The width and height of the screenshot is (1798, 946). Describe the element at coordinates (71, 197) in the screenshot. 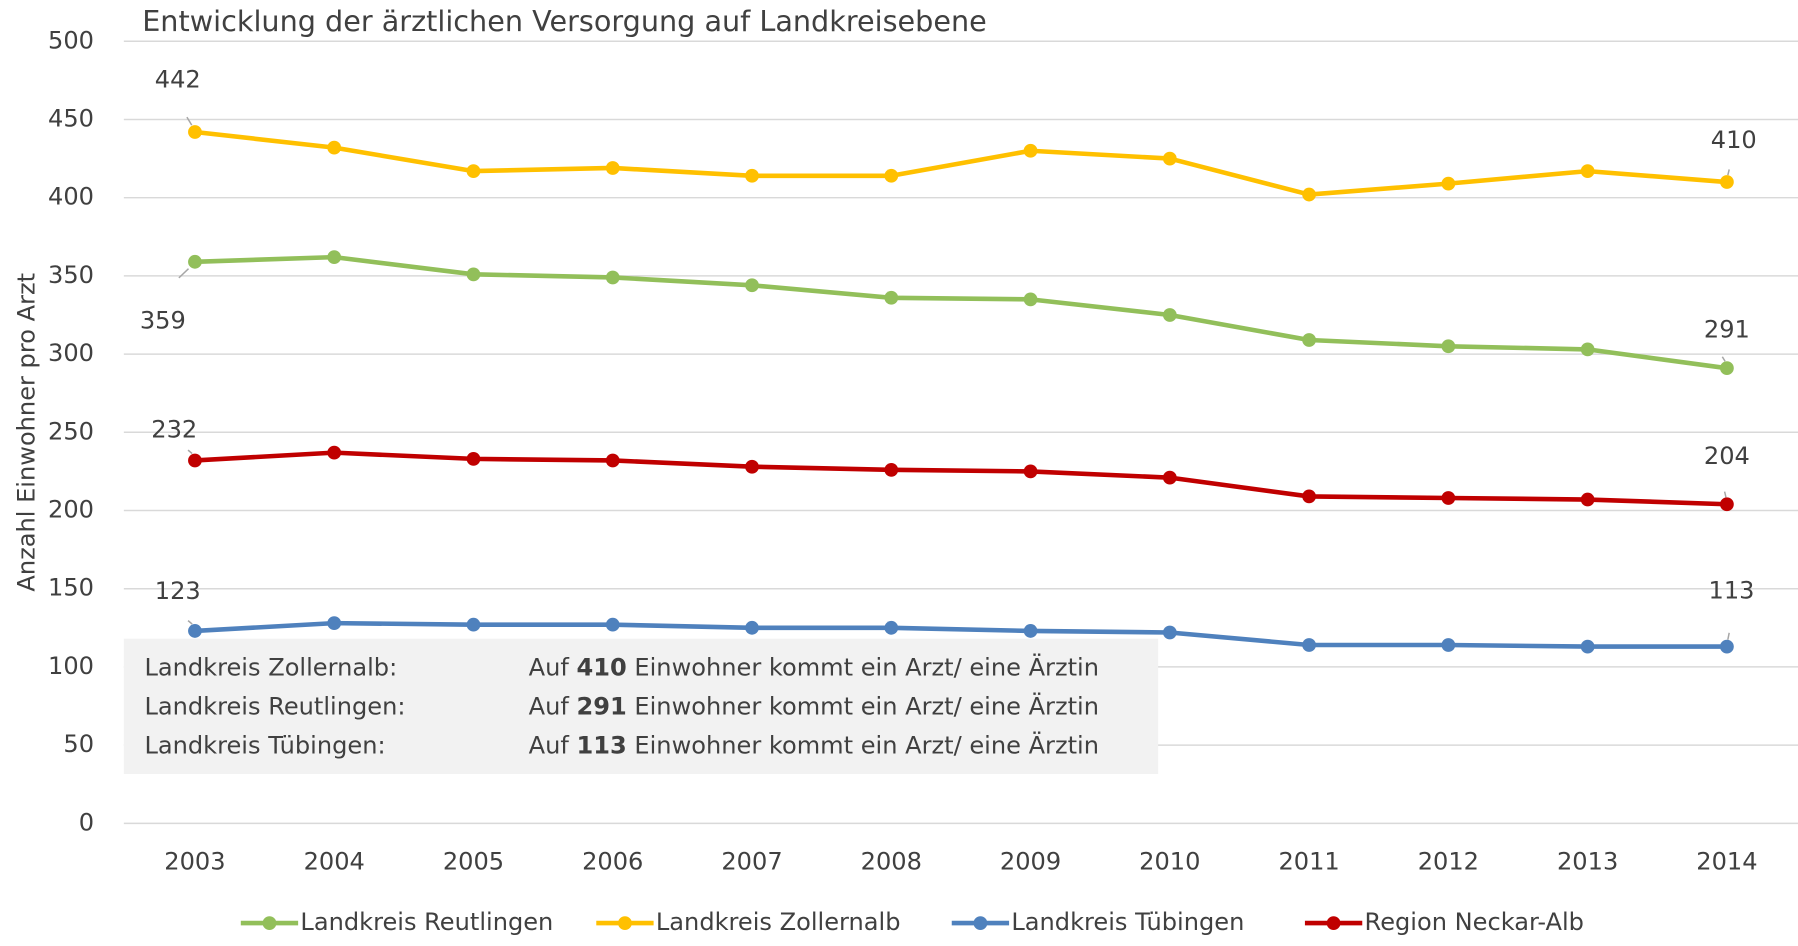

I see `y-tick-label: 400` at that location.